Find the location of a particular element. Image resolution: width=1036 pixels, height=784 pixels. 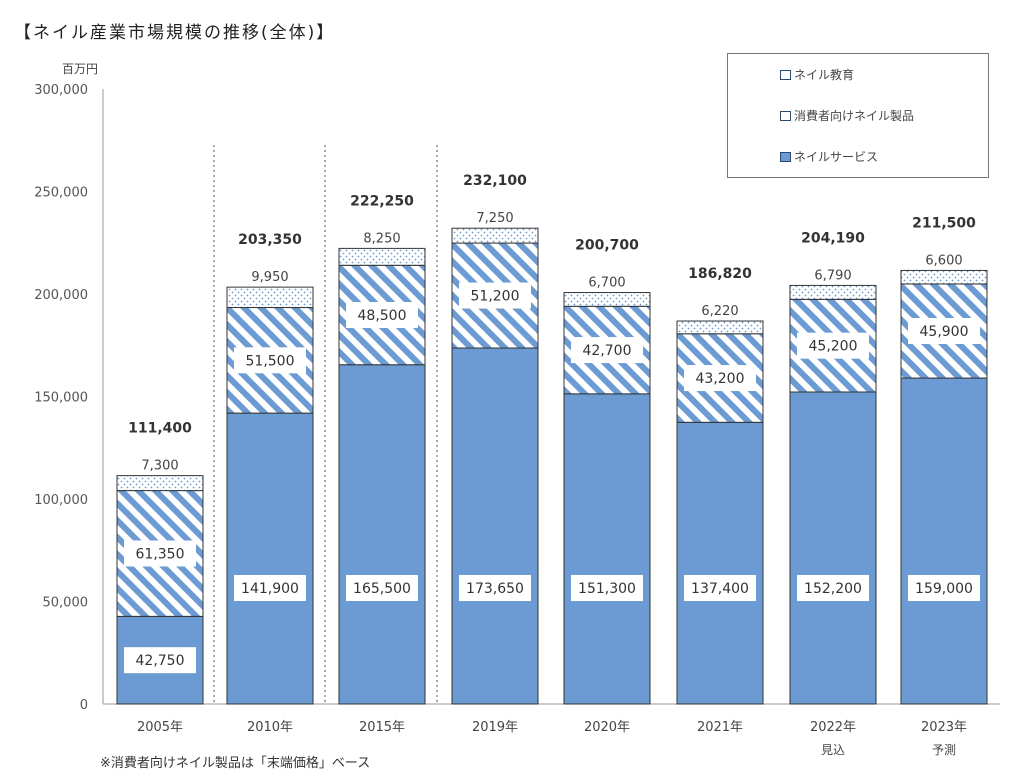

service-label: 137,400 is located at coordinates (720, 589).